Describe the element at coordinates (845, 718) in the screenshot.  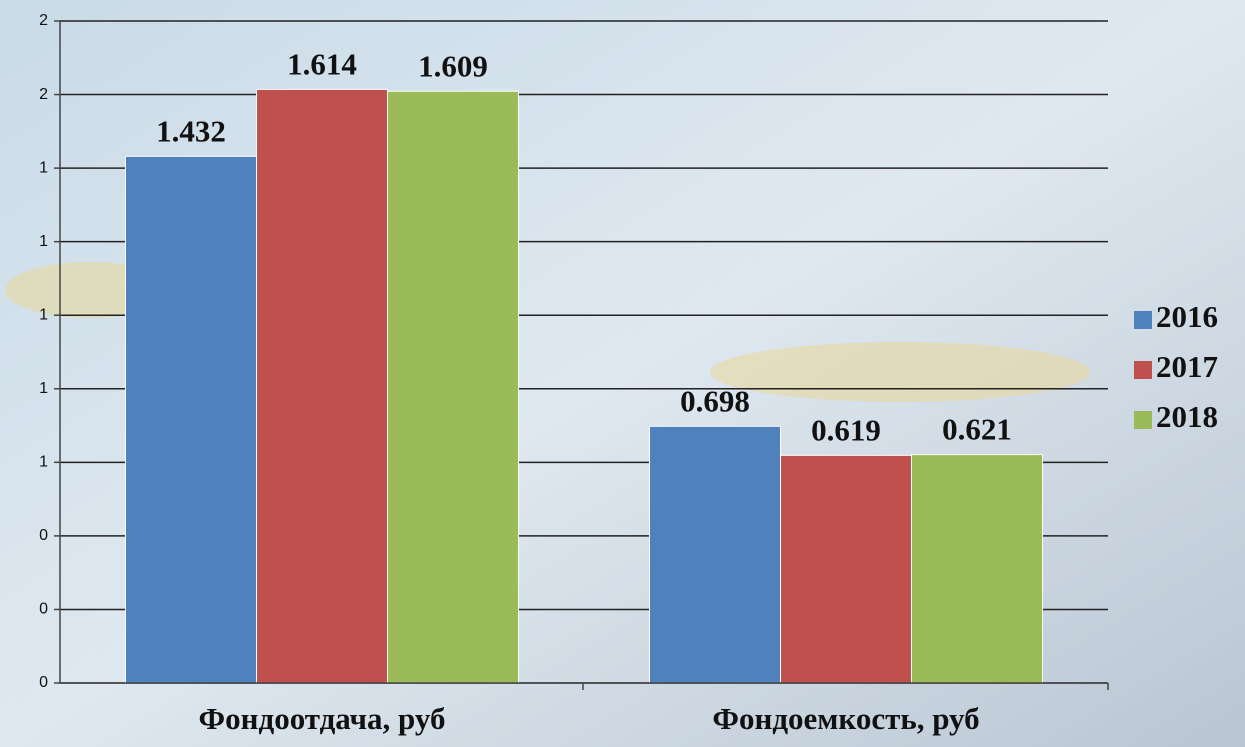
I see `x-tick-label: Фондоемкость, руб` at that location.